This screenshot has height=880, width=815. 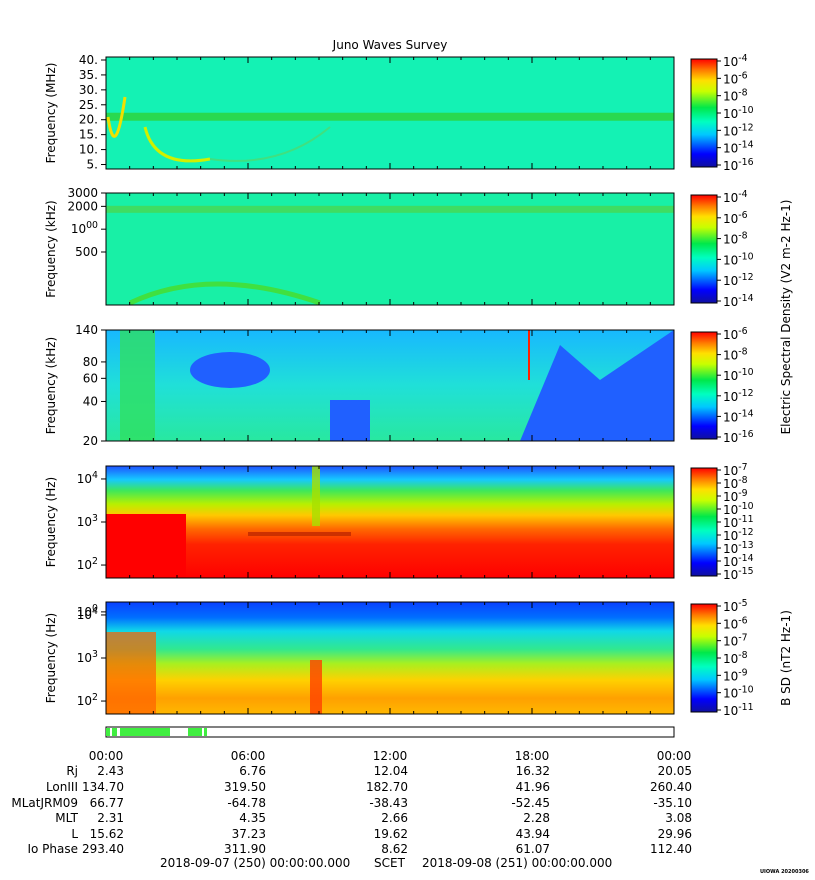 What do you see at coordinates (533, 834) in the screenshot?
I see `ephemeris-value: 43.94` at bounding box center [533, 834].